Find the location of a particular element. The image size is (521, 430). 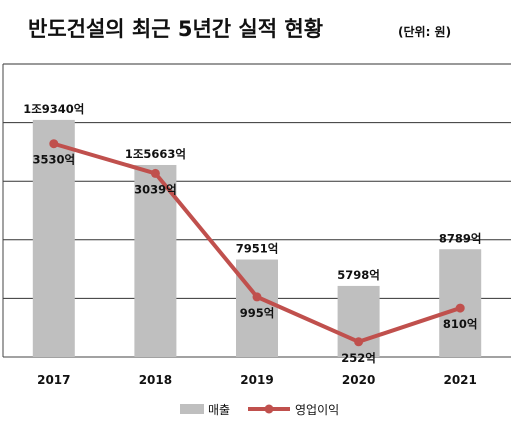

bar-label-2019: 7951억 is located at coordinates (257, 249).